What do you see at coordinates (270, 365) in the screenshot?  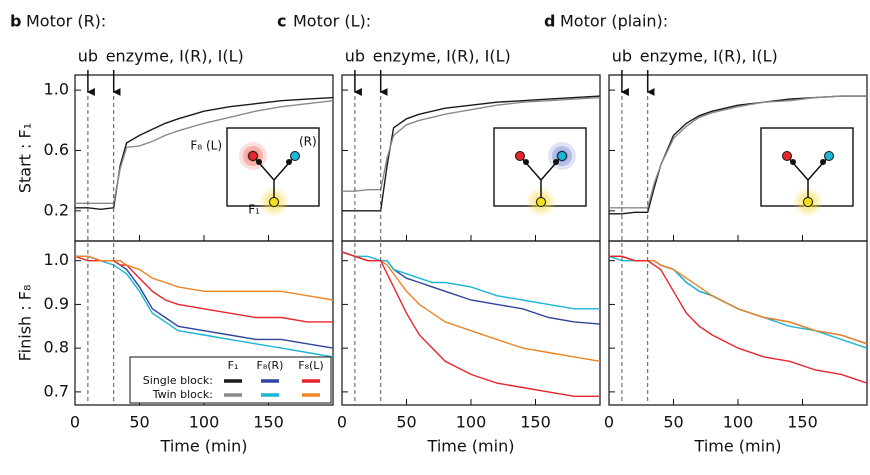 I see `legend-column: F₈(R)` at bounding box center [270, 365].